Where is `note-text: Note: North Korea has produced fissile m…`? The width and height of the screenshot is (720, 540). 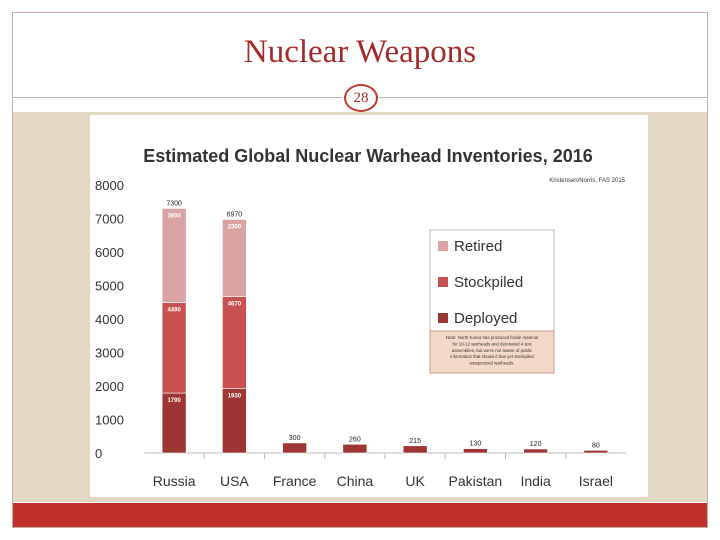 note-text: Note: North Korea has produced fissile m… is located at coordinates (492, 350).